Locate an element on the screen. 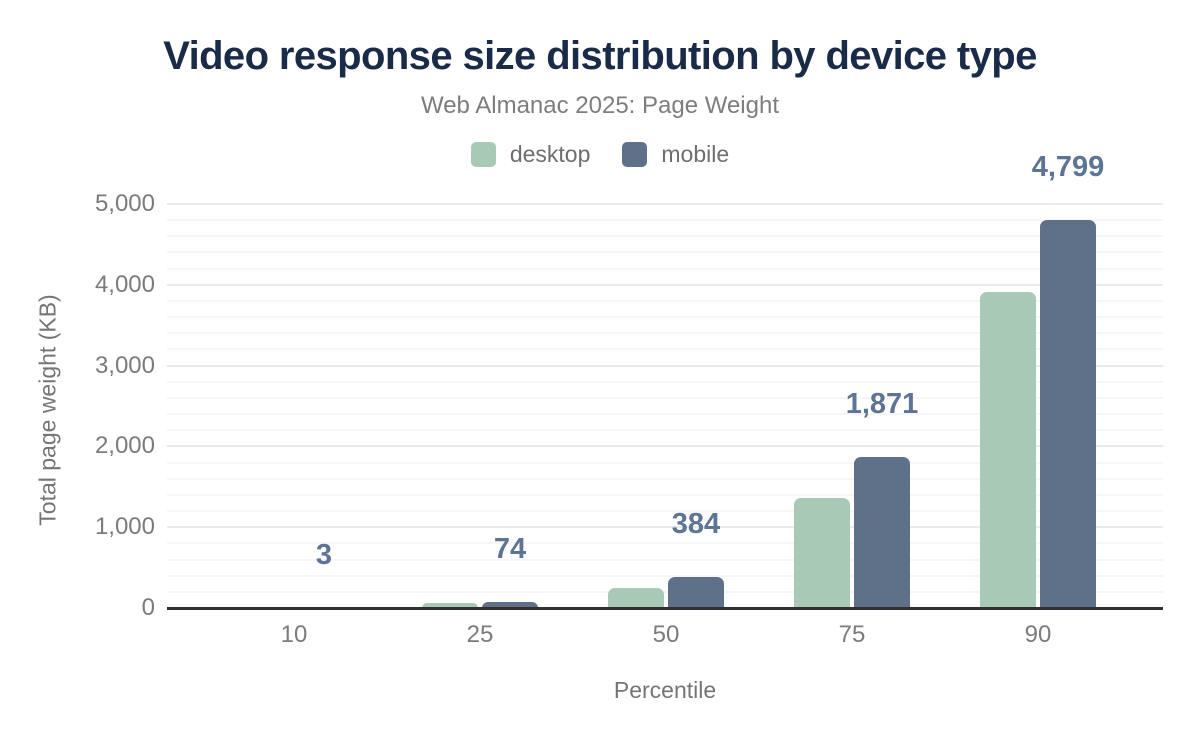 The width and height of the screenshot is (1200, 742). y-tick-label: 2,000 is located at coordinates (124, 446).